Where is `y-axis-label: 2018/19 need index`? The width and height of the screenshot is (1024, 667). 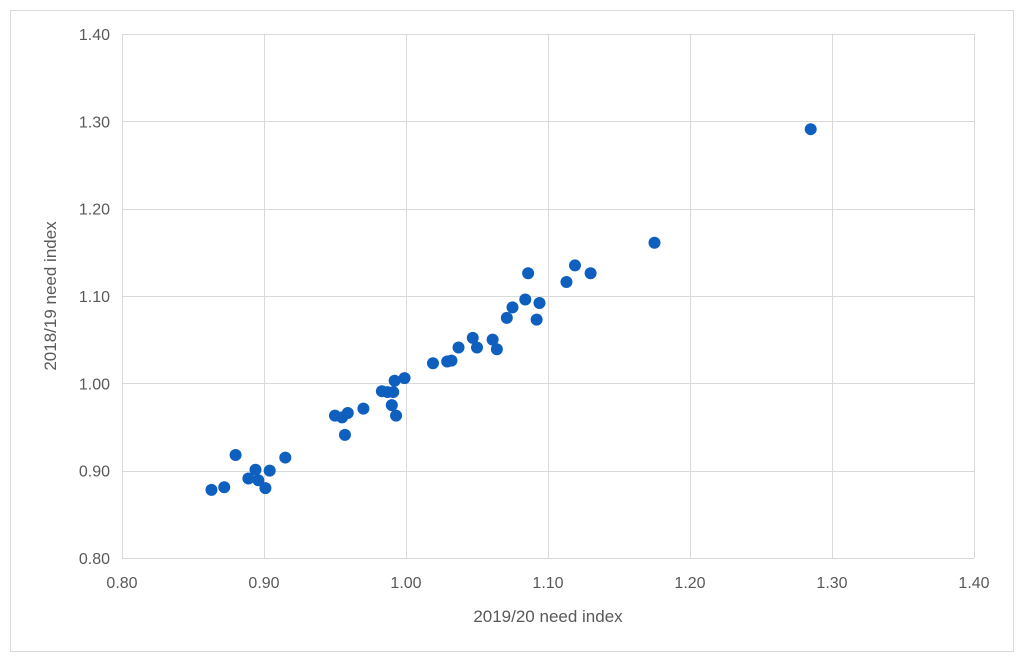
y-axis-label: 2018/19 need index is located at coordinates (50, 296).